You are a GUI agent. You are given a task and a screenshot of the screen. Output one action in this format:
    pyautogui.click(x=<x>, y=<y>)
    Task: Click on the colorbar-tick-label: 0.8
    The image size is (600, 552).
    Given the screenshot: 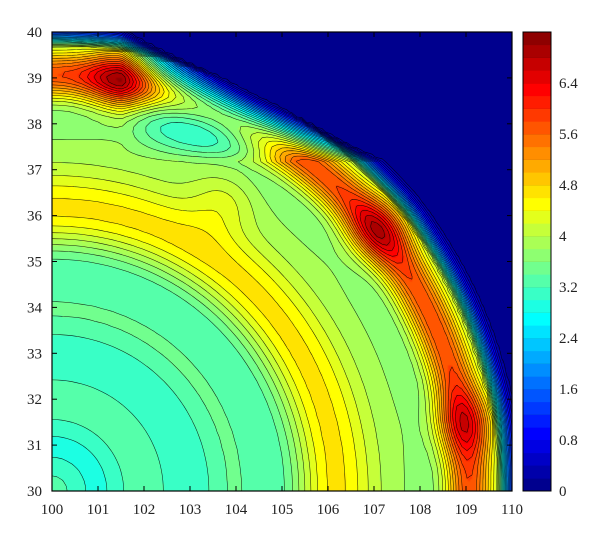 What is the action you would take?
    pyautogui.click(x=568, y=441)
    